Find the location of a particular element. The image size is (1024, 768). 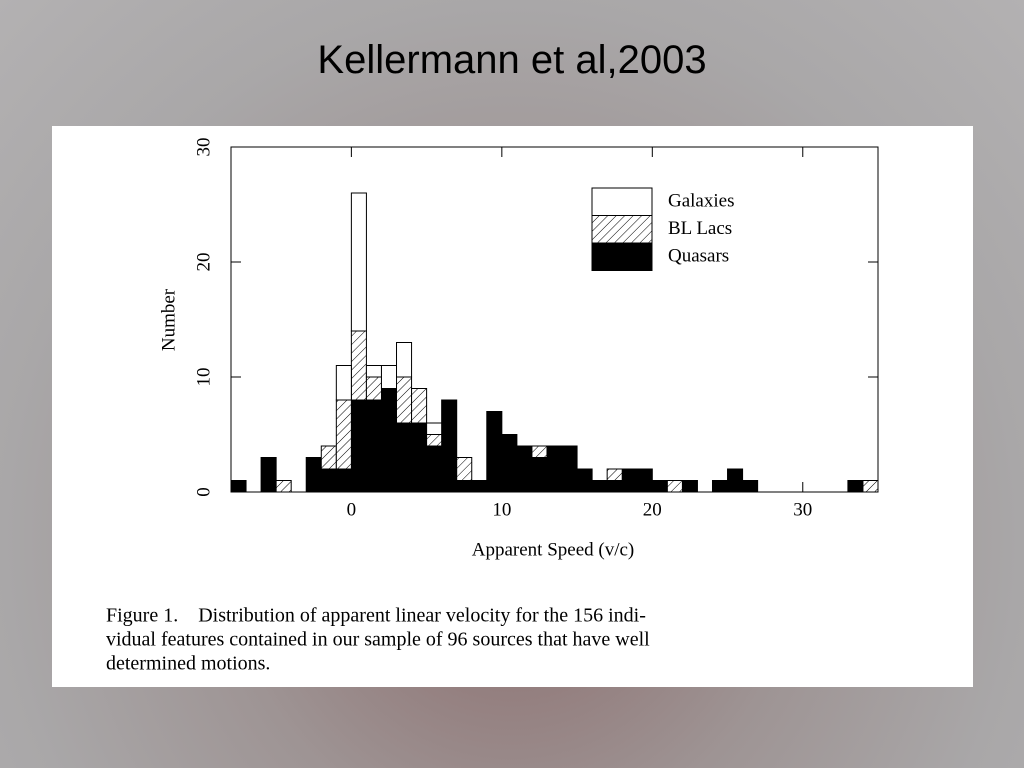

y-tick-label: 20 is located at coordinates (203, 262).